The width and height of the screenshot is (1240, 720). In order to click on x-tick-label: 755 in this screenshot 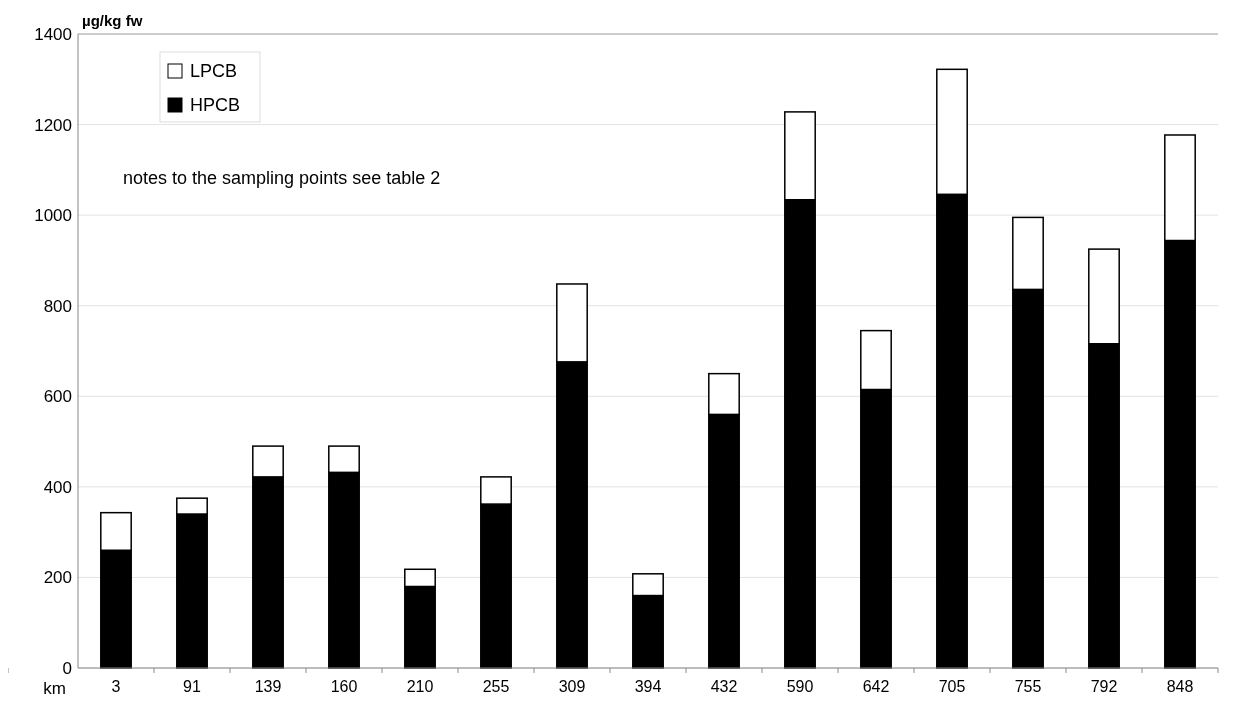, I will do `click(1028, 686)`.